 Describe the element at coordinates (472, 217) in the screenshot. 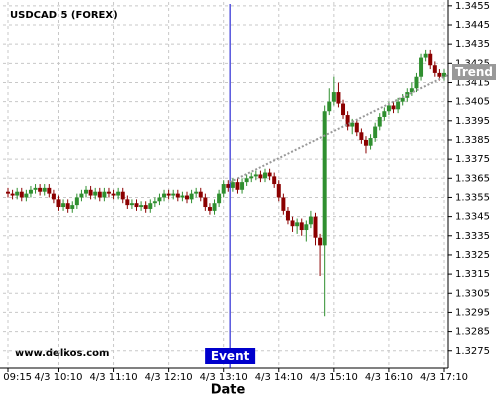

I see `y-tick-label: 1.3345` at that location.